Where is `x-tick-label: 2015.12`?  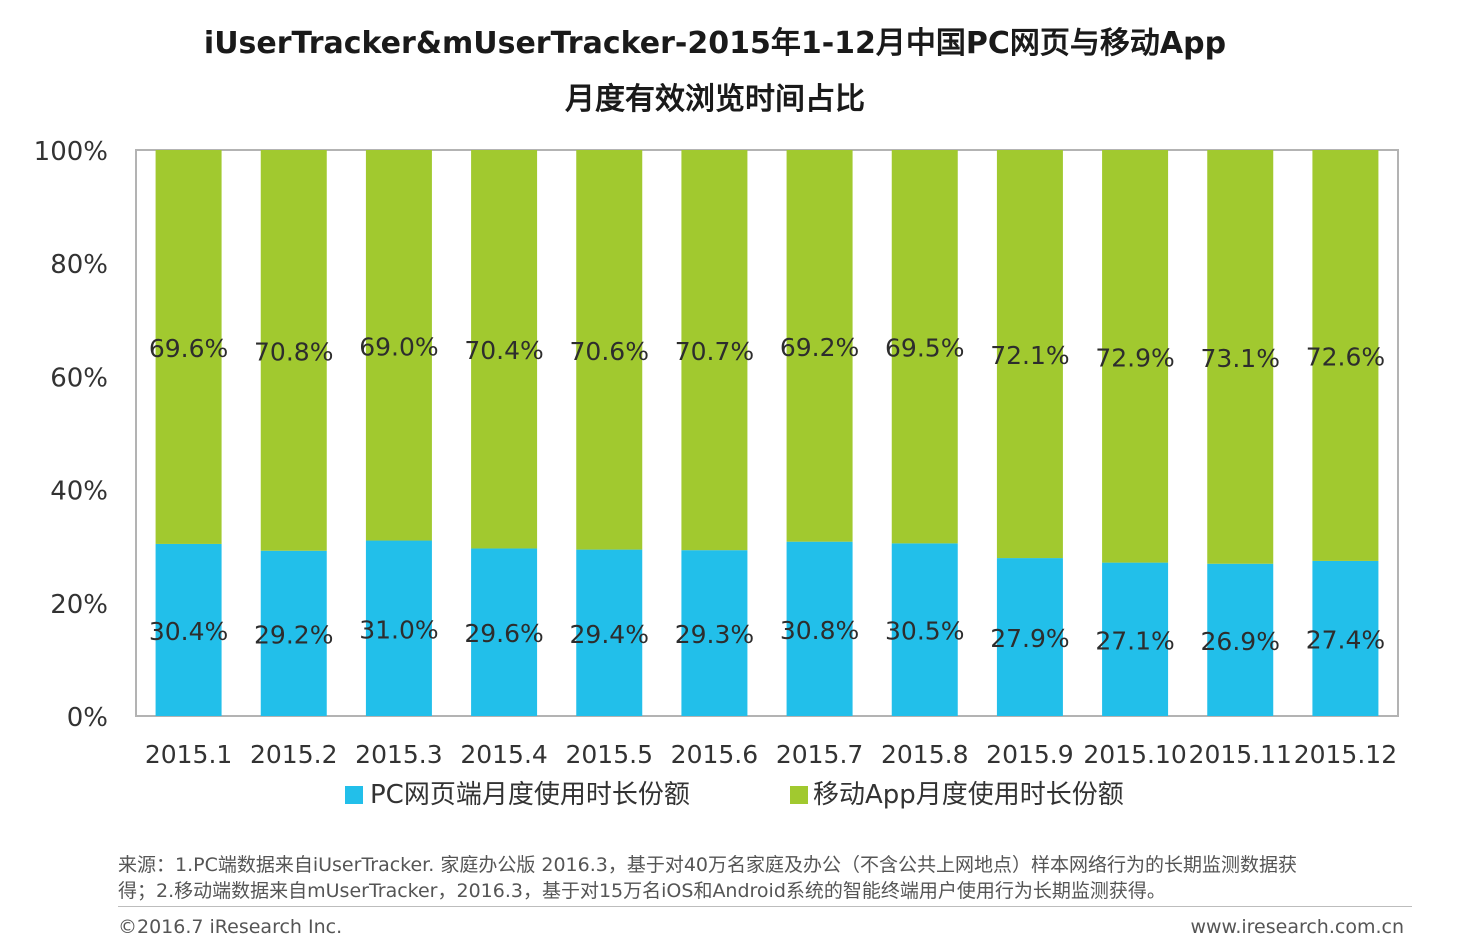
x-tick-label: 2015.12 is located at coordinates (1345, 754).